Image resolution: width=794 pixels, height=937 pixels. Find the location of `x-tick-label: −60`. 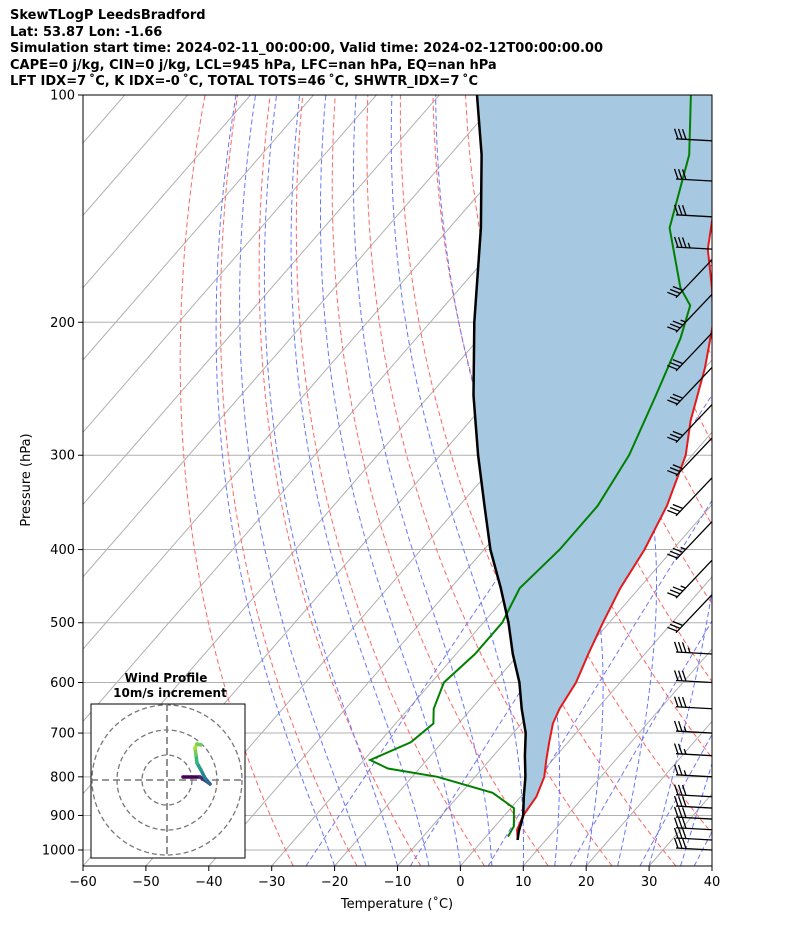

x-tick-label: −60 is located at coordinates (82, 882).